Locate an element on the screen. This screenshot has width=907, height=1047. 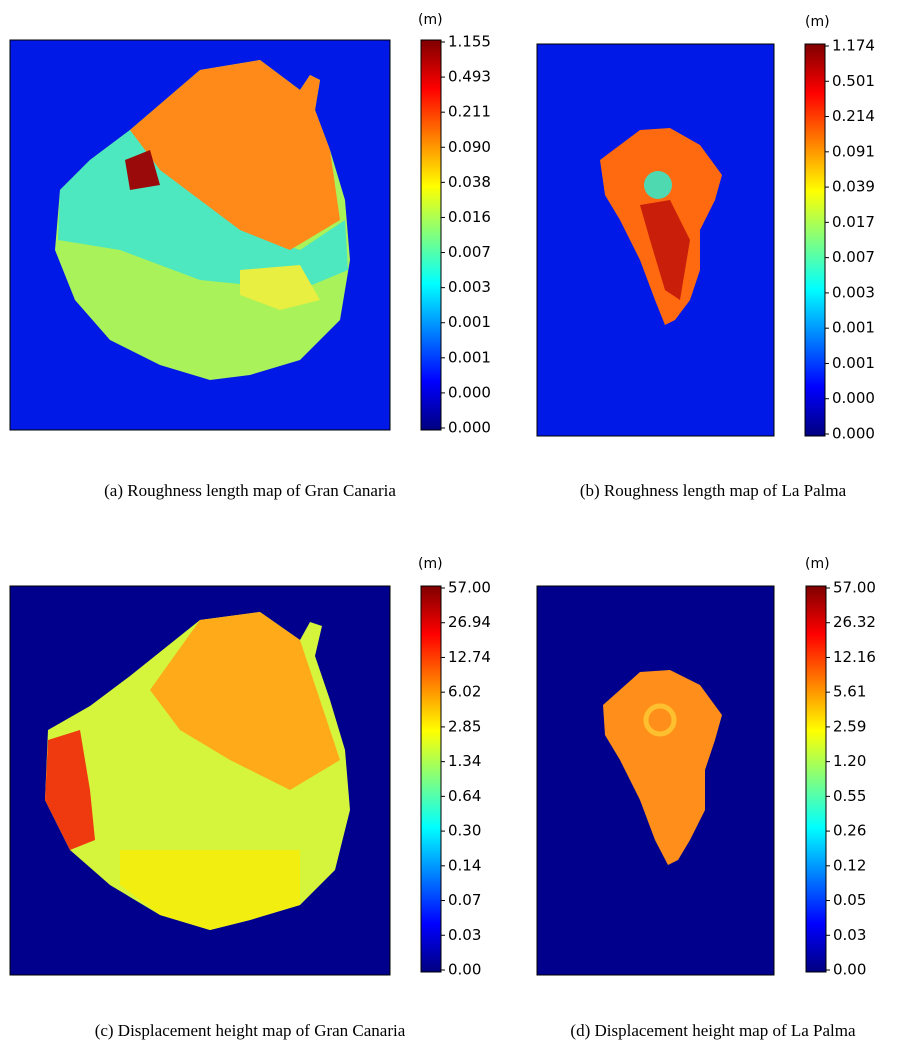
colorbar-tick-label: 12.16 is located at coordinates (854, 657).